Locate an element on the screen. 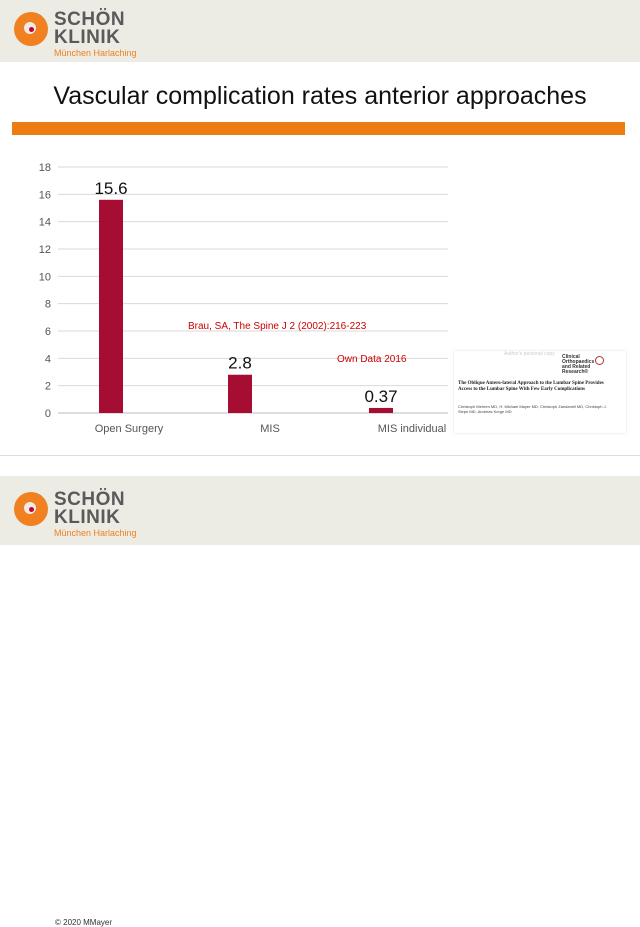 The height and width of the screenshot is (927, 640). bottom-band: SCHÖN KLINIK München Harlaching is located at coordinates (320, 510).